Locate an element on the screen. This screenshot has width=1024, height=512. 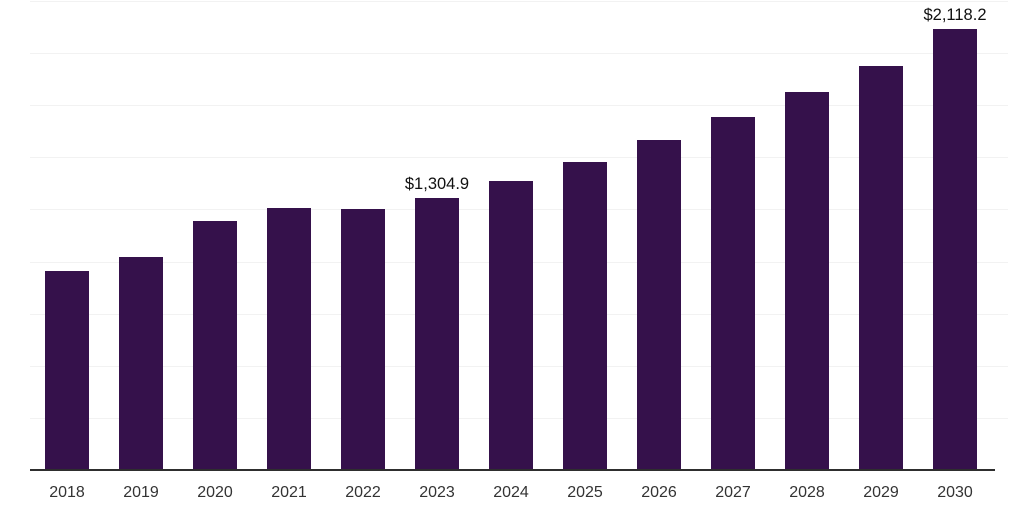
x-tick-label-2028: 2028 is located at coordinates (807, 492).